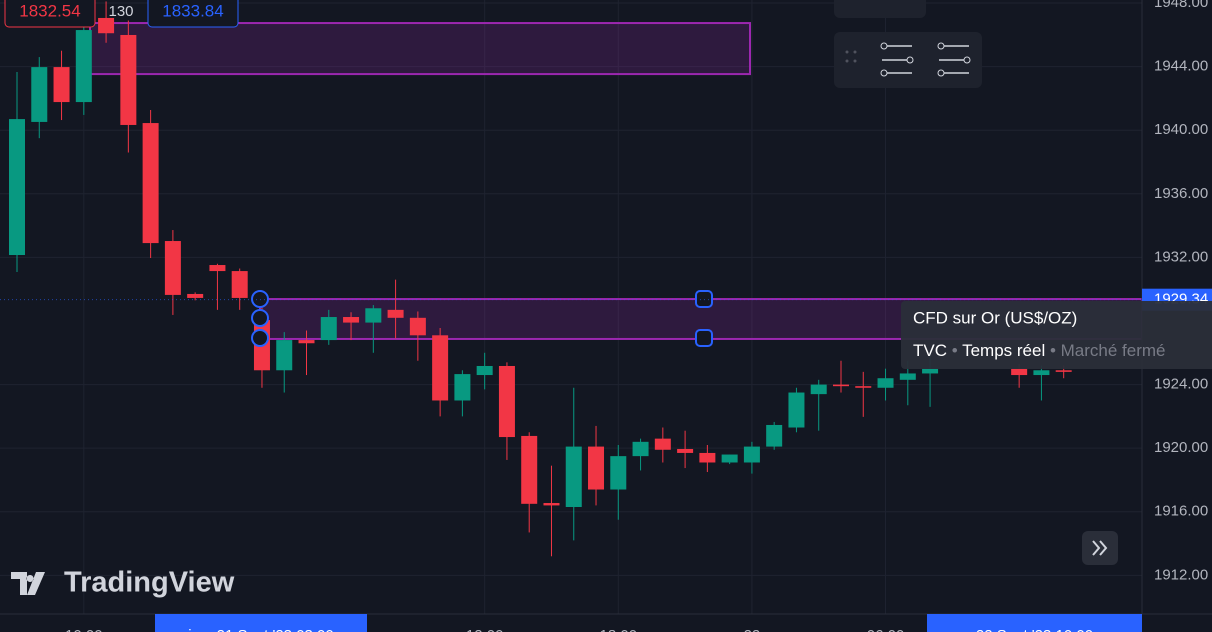  Describe the element at coordinates (1113, 350) in the screenshot. I see `tooltip-status: Marché fermé` at that location.